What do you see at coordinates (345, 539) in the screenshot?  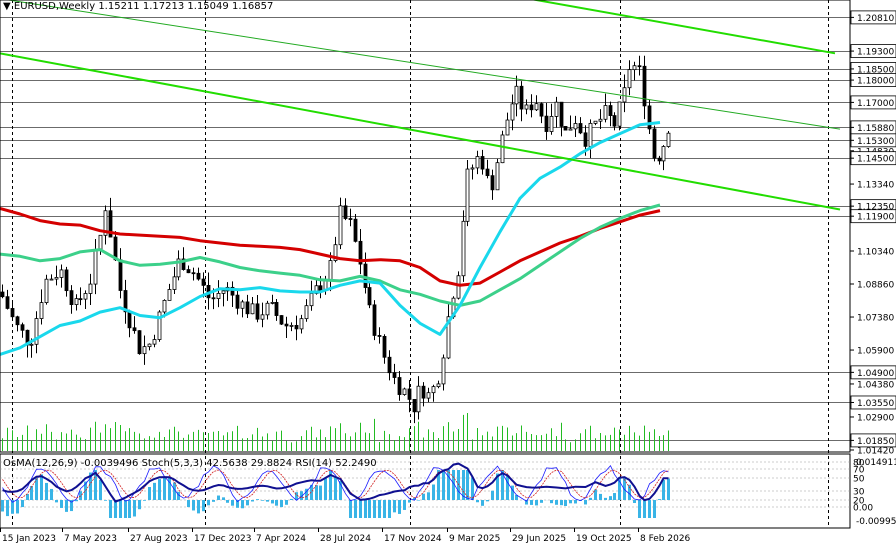 I see `time-tick-label: 28 Jul 2024` at bounding box center [345, 539].